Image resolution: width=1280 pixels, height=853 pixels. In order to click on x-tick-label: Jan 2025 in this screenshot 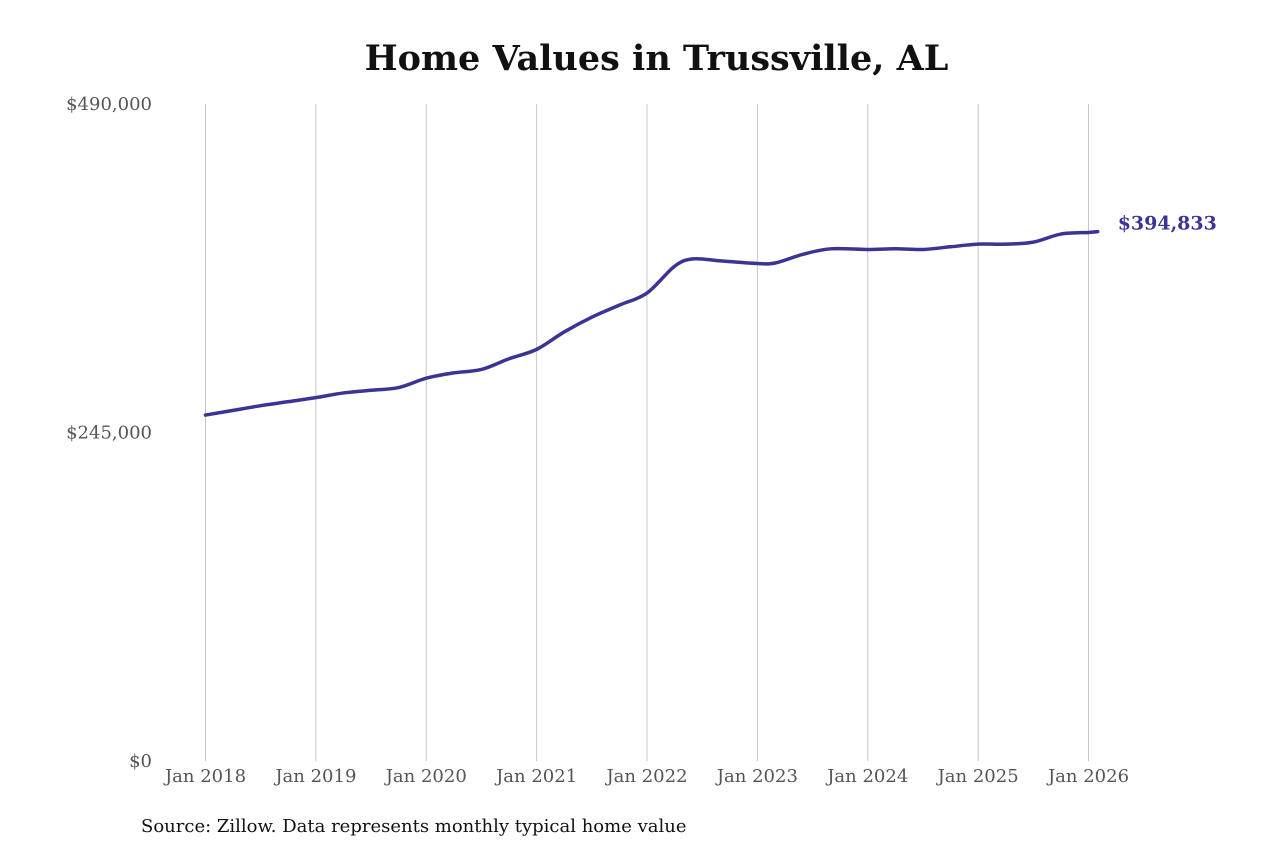, I will do `click(977, 776)`.